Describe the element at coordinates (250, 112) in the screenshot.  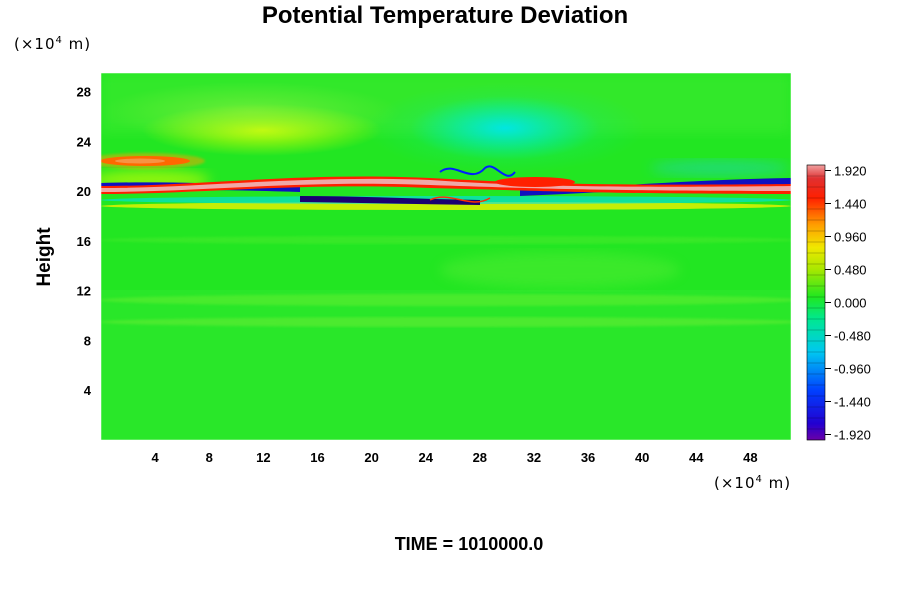
I see `pale-blob-upper-left` at that location.